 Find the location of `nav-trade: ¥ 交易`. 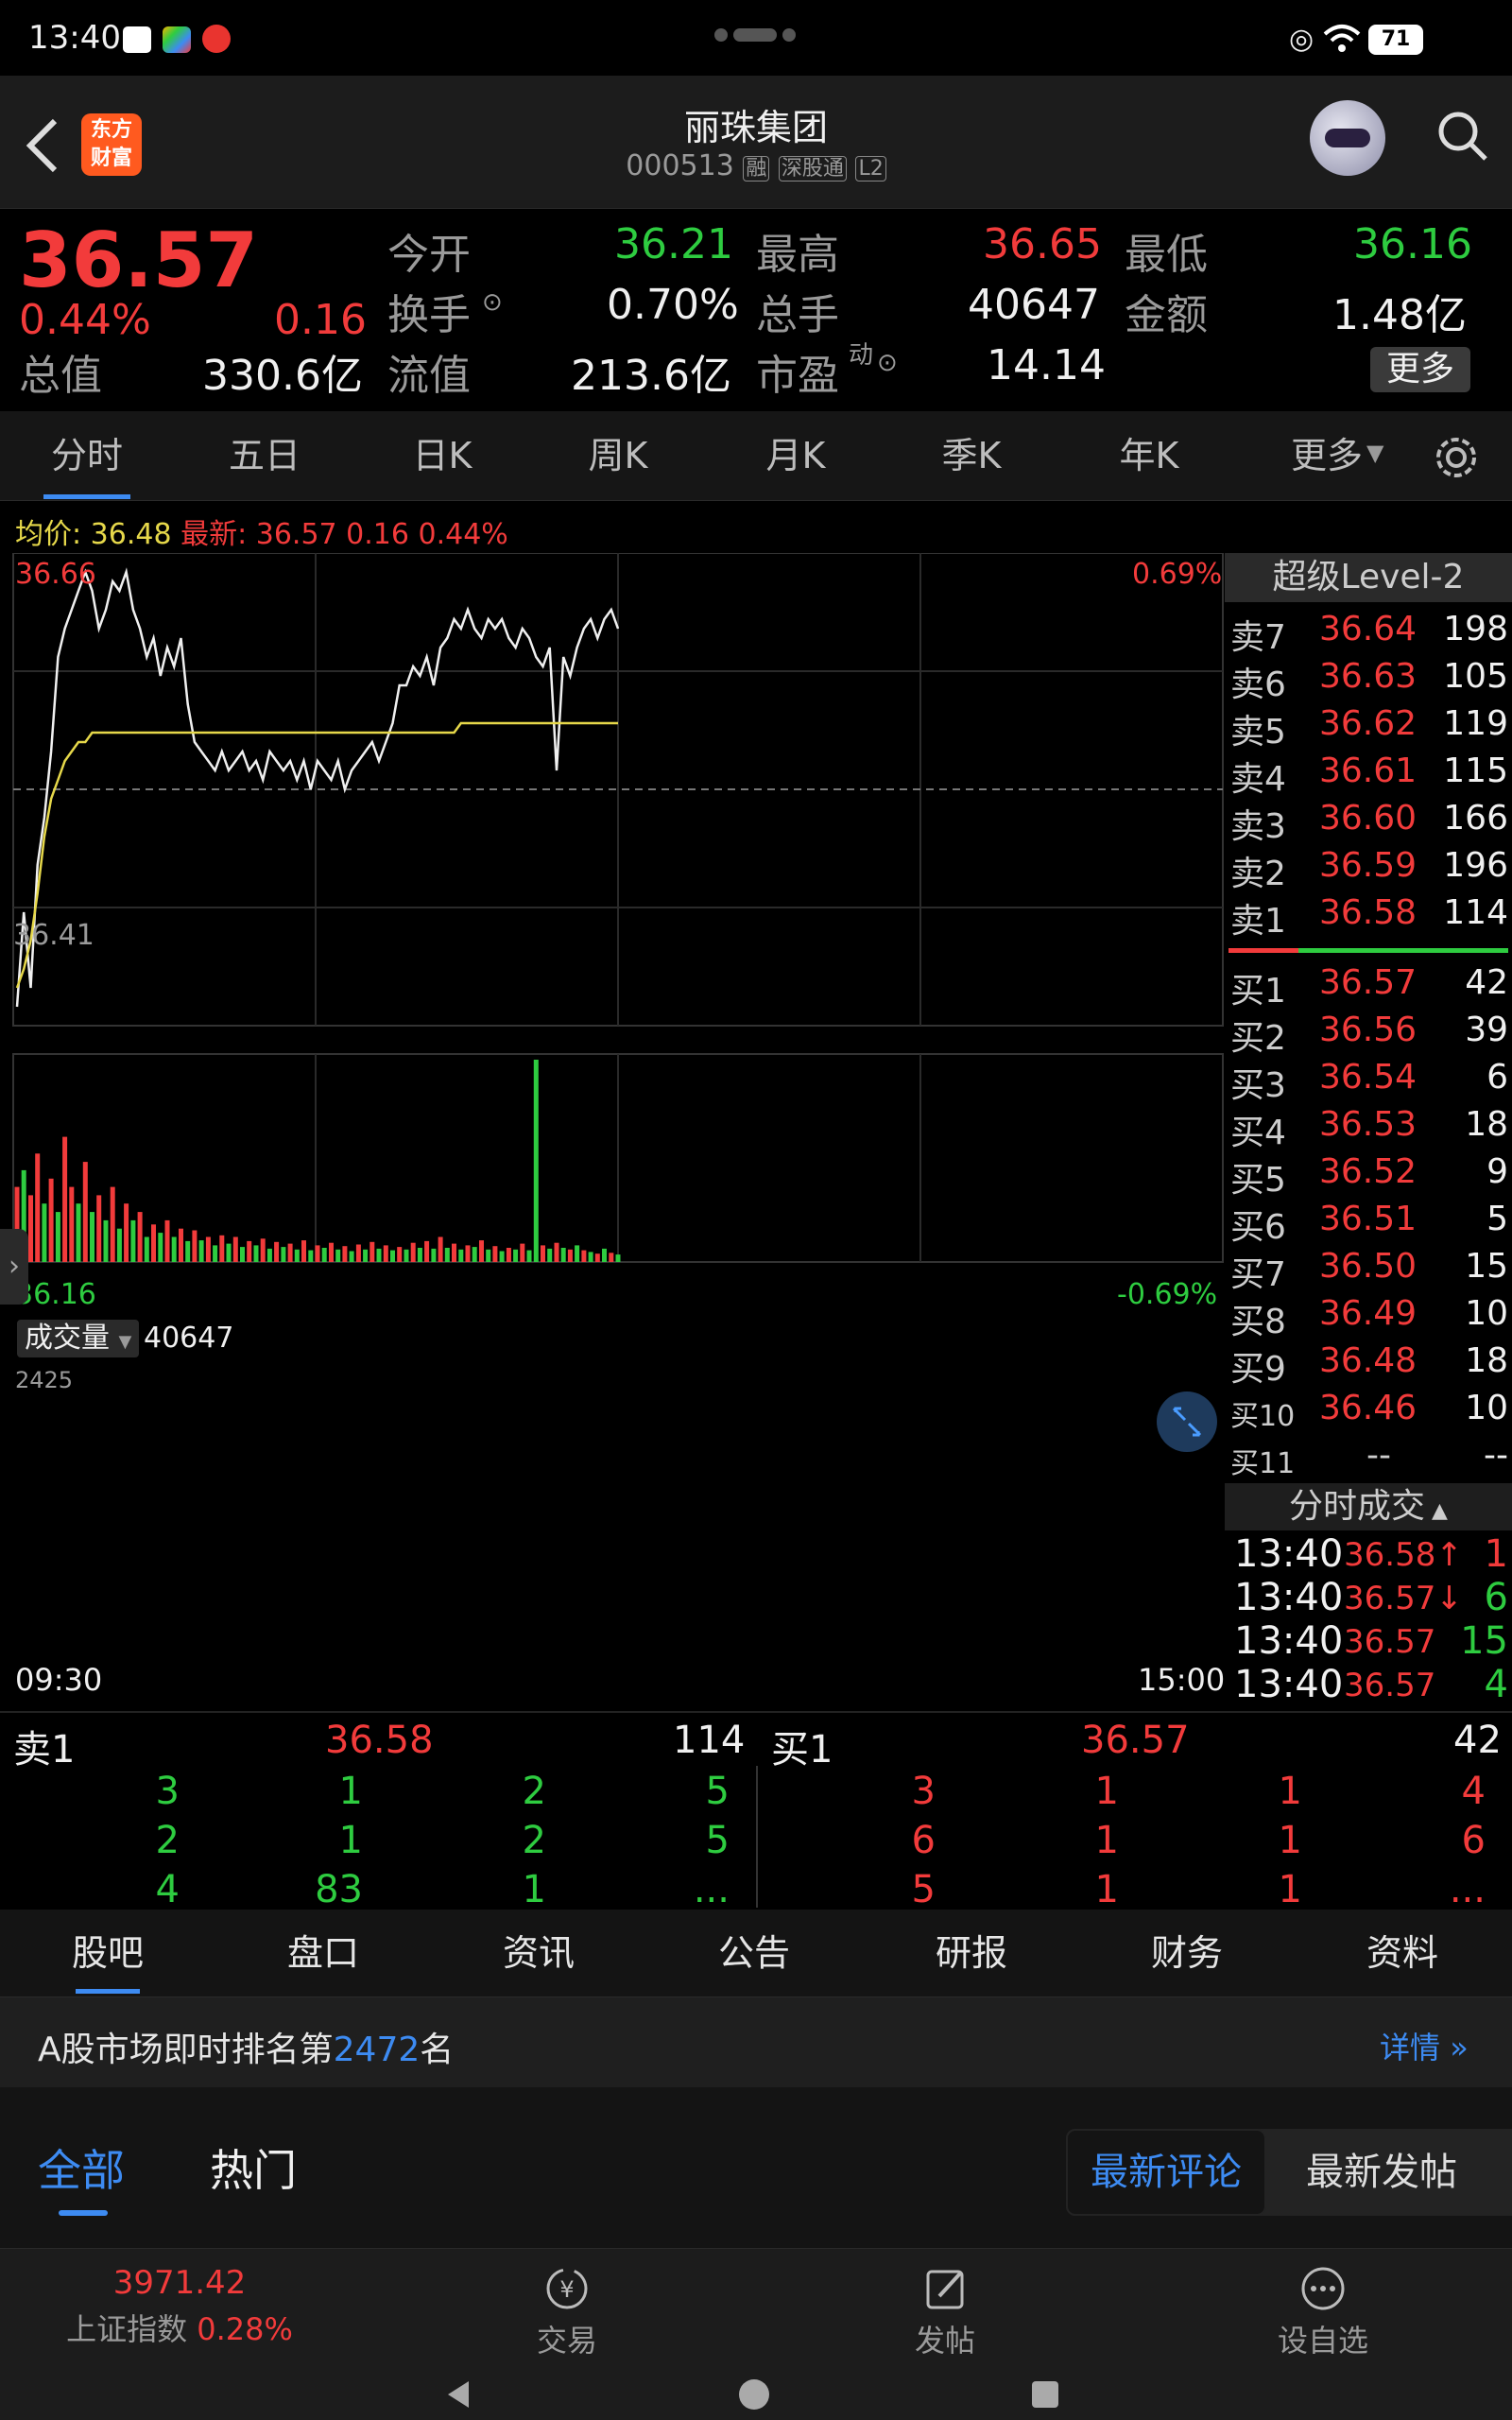

nav-trade: ¥ 交易 is located at coordinates (567, 2316).